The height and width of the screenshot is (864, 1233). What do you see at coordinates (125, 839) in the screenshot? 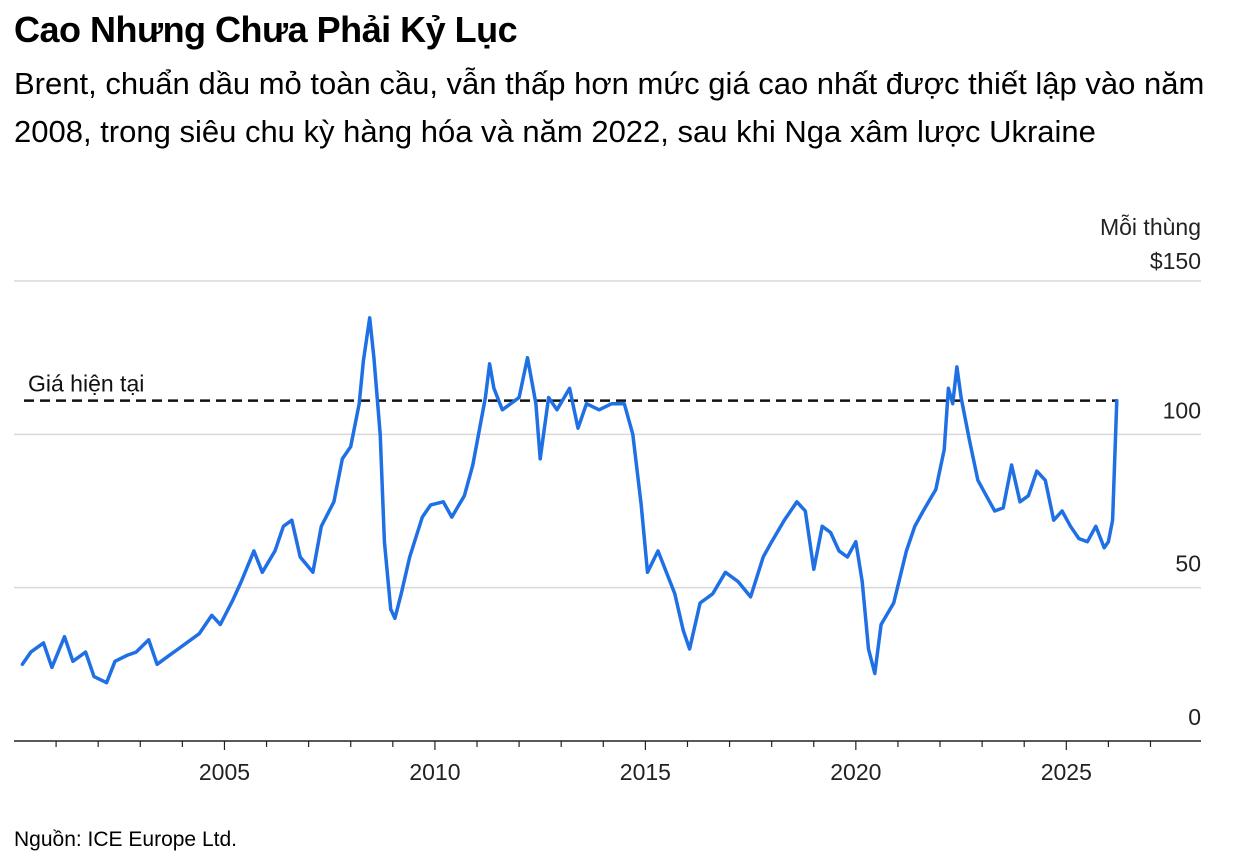
I see `source-note: Nguồn: ICE Europe Ltd.` at bounding box center [125, 839].